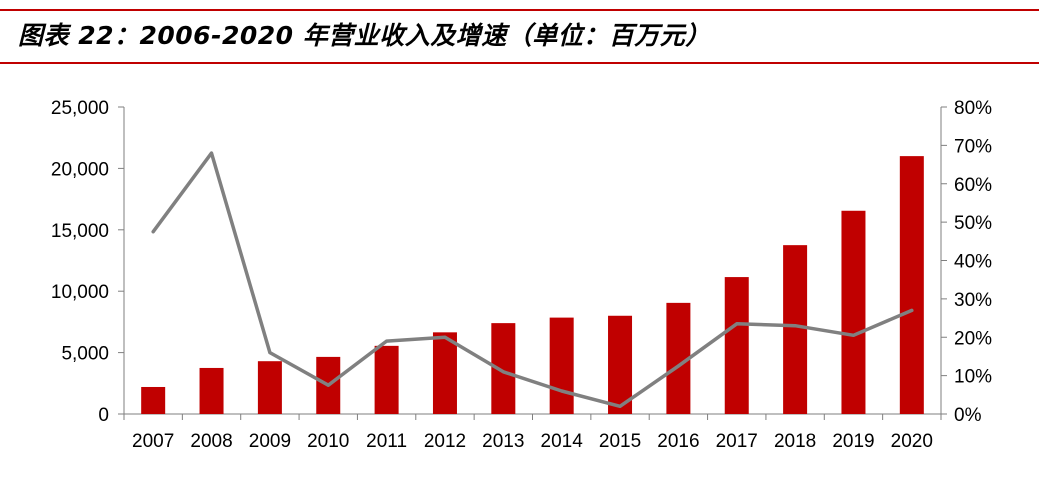 This screenshot has height=479, width=1039. Describe the element at coordinates (211, 441) in the screenshot. I see `x-axis-tick-label: 2008` at that location.